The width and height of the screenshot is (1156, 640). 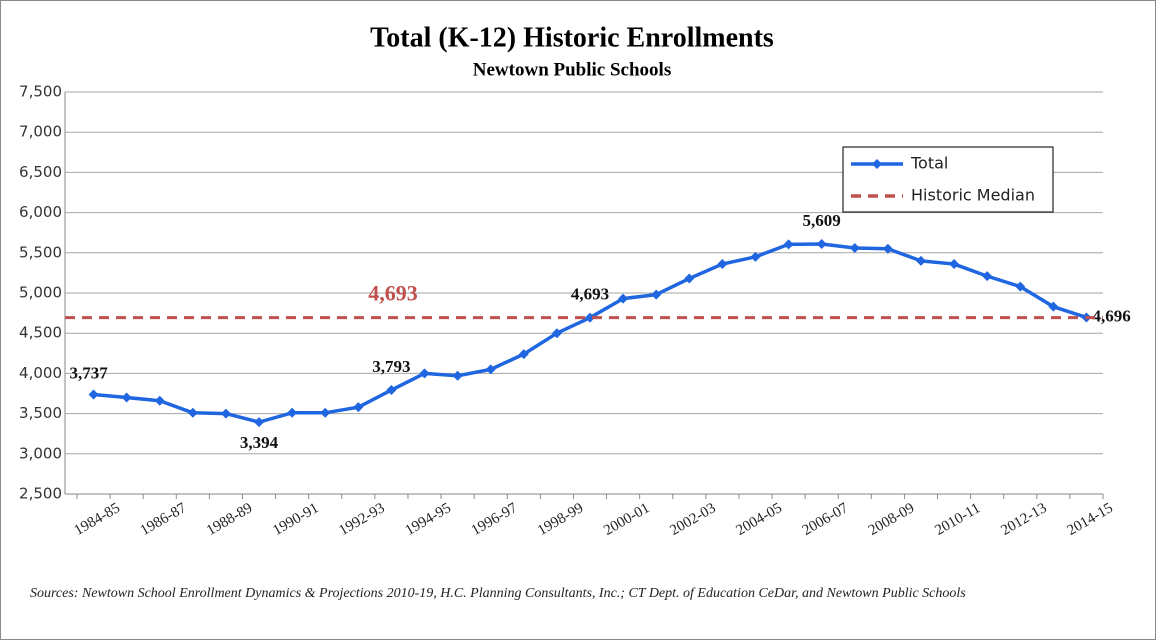 I want to click on data-label: 3,737, so click(x=89, y=372).